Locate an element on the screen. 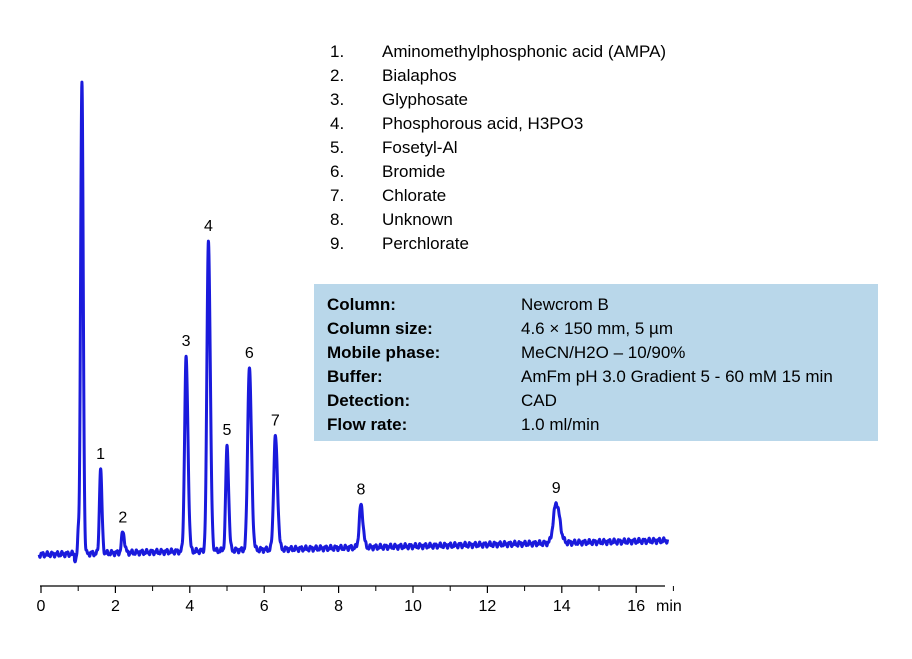  legend-compound: Aminomethylphosphonic acid (AMPA) is located at coordinates (524, 51).